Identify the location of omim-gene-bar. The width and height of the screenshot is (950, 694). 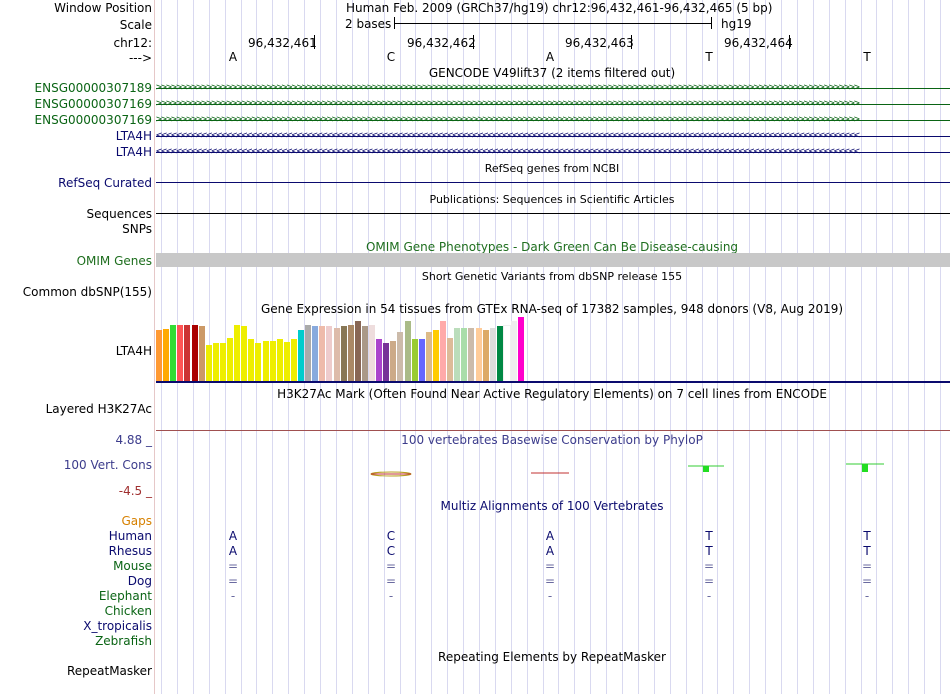
(553, 260).